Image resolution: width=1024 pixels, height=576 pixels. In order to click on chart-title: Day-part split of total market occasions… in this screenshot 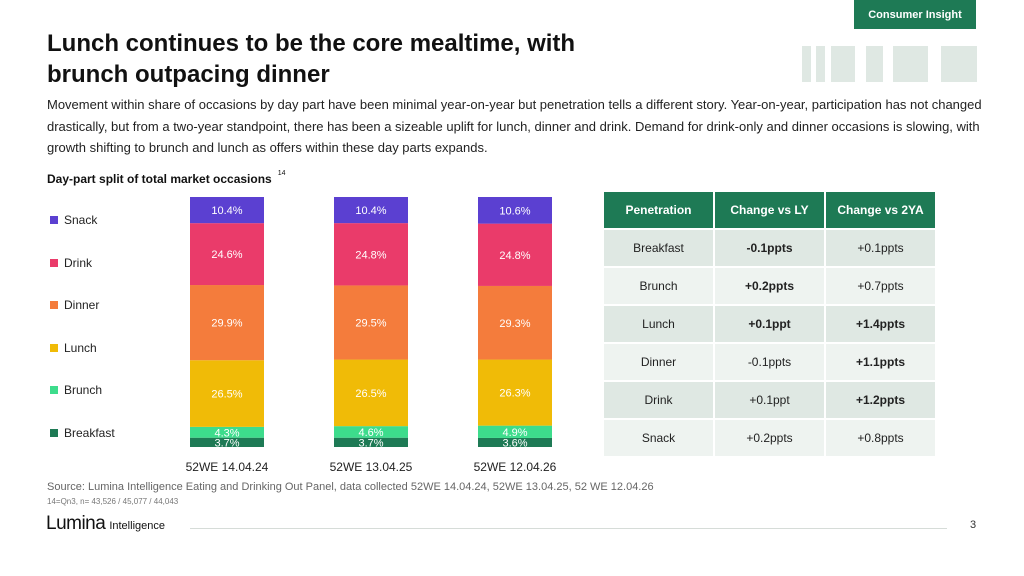, I will do `click(166, 178)`.